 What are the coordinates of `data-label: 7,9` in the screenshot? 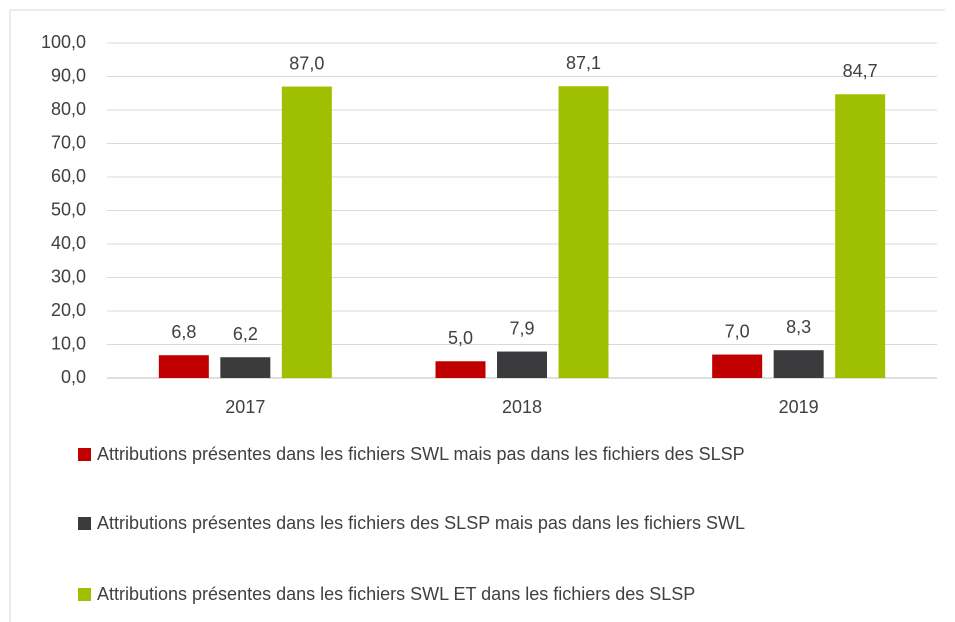 It's located at (521, 328).